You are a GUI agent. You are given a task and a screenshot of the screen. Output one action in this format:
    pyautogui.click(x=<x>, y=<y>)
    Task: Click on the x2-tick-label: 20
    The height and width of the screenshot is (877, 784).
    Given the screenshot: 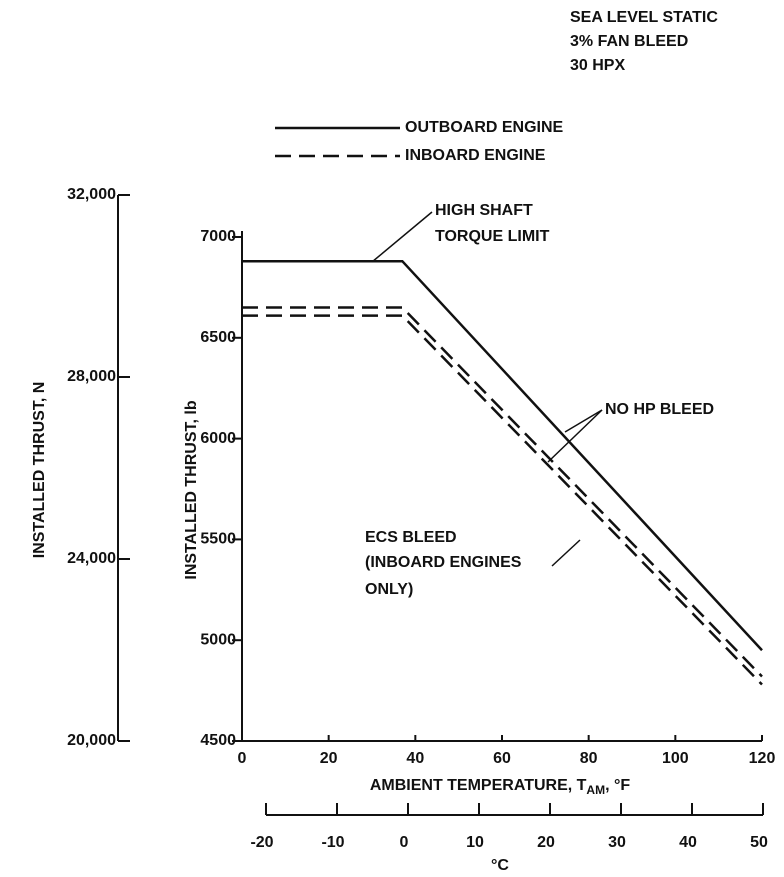 What is the action you would take?
    pyautogui.click(x=546, y=842)
    